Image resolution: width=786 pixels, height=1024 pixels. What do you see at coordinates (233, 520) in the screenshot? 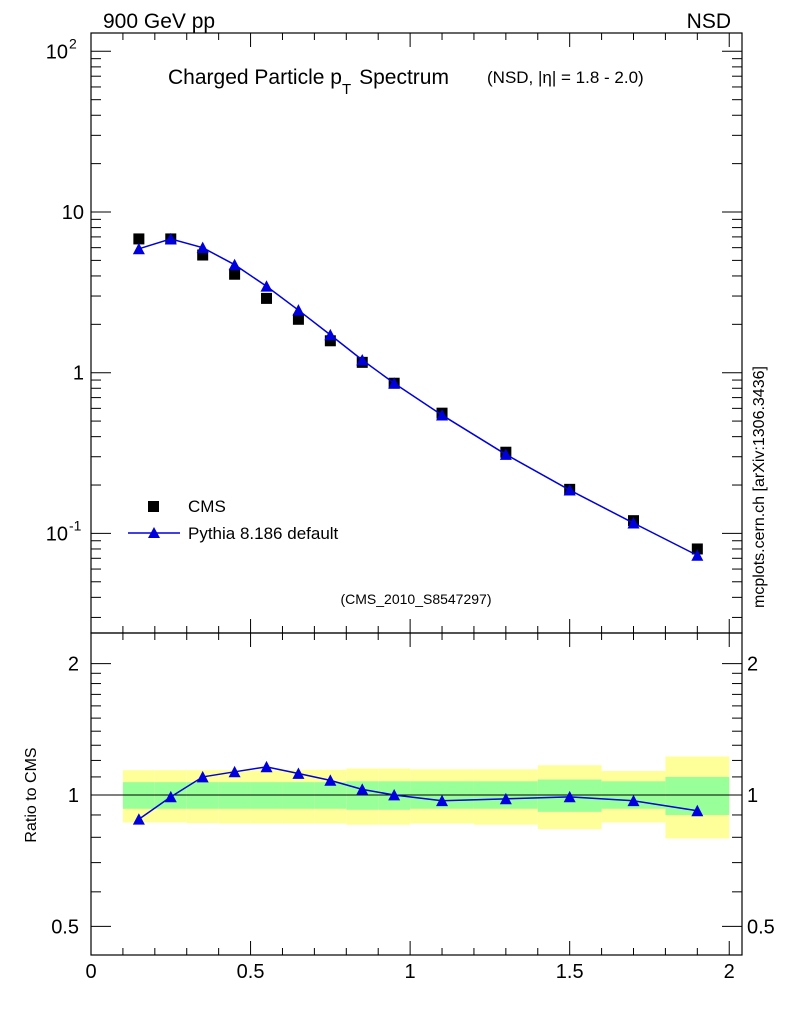
I see `legend: CMS Pythia 8.186 default` at bounding box center [233, 520].